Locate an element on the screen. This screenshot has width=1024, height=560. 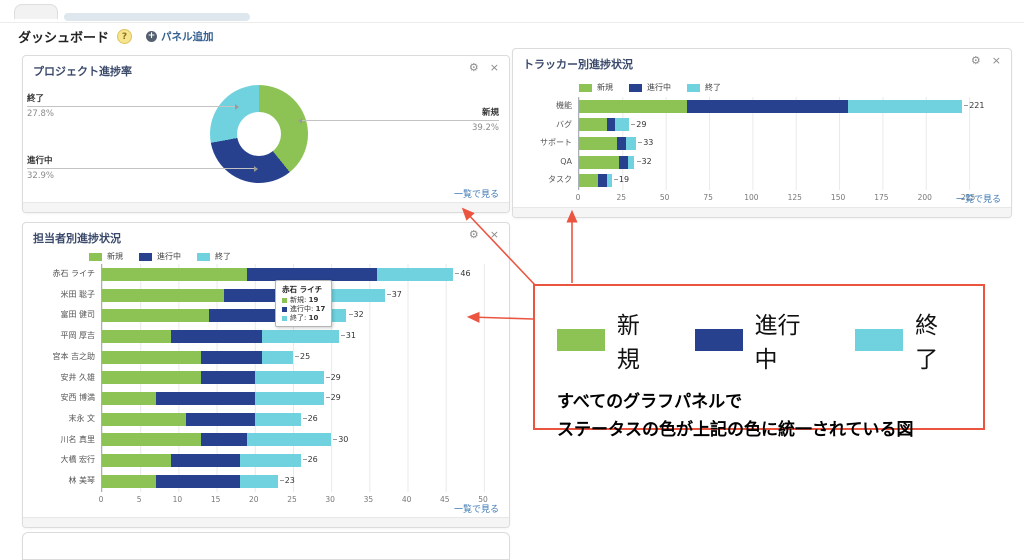
category-label: 赤石 ライチ is located at coordinates (73, 273).